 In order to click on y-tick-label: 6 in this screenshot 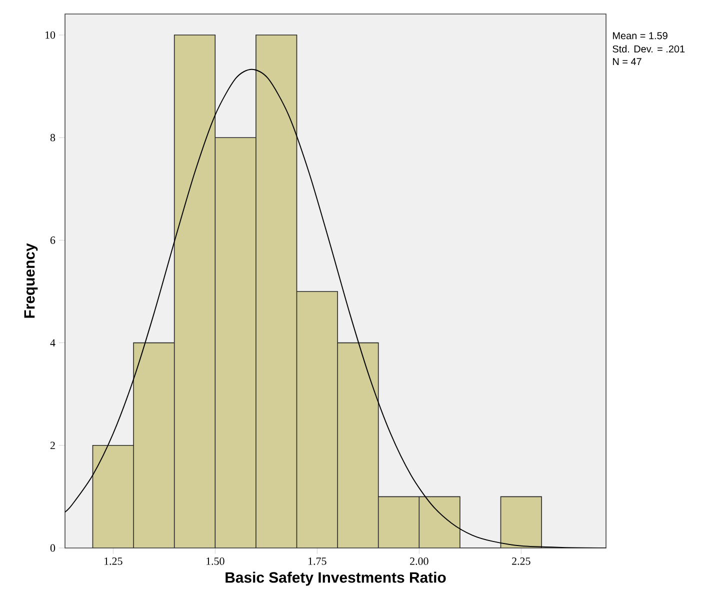, I will do `click(53, 240)`.